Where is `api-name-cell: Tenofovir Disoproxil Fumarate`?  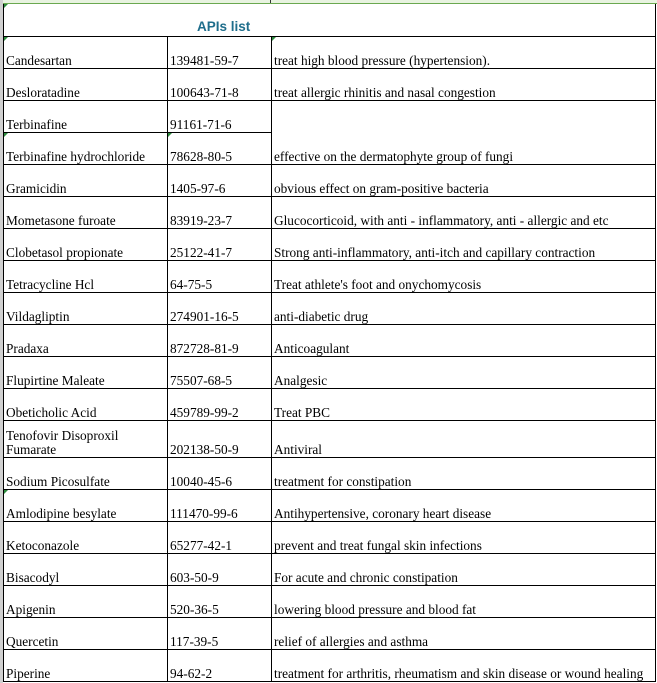 api-name-cell: Tenofovir Disoproxil Fumarate is located at coordinates (85, 439).